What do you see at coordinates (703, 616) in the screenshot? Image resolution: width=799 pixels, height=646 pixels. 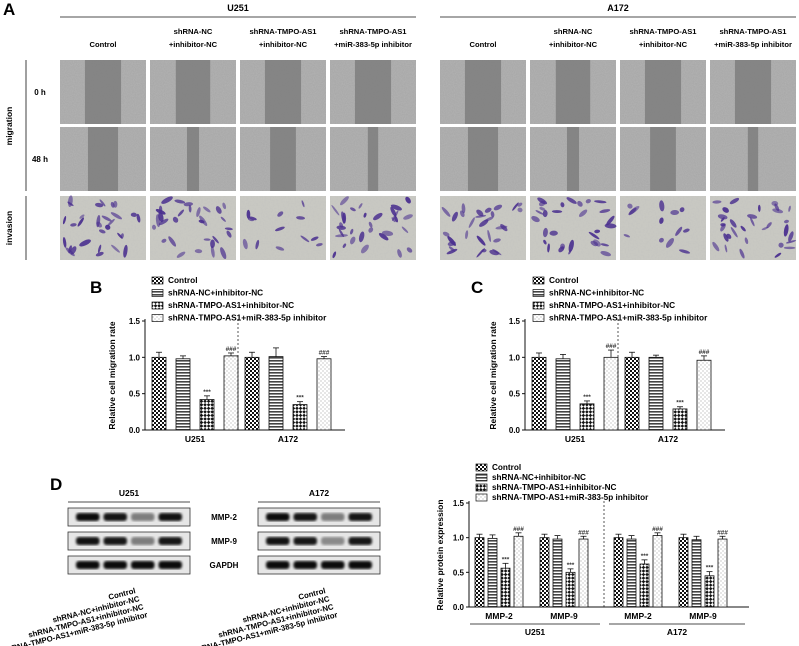 I see `x-tick-label: MMP-9` at bounding box center [703, 616].